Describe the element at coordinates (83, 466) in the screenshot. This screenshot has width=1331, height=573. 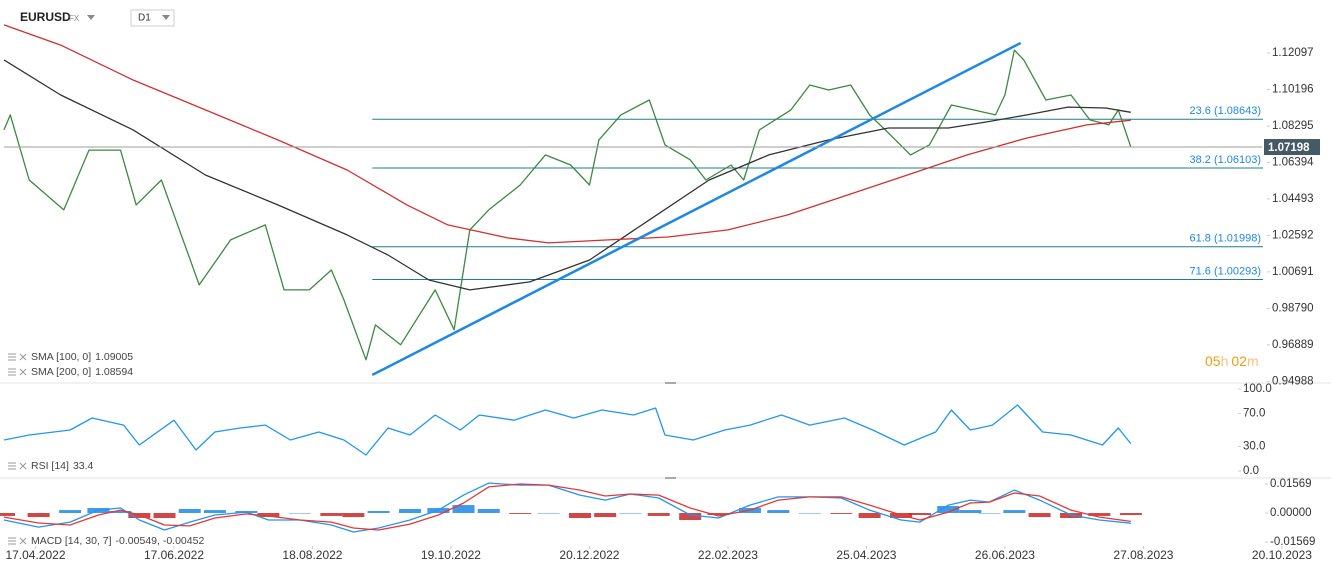
I see `legend-value: 33.4` at that location.